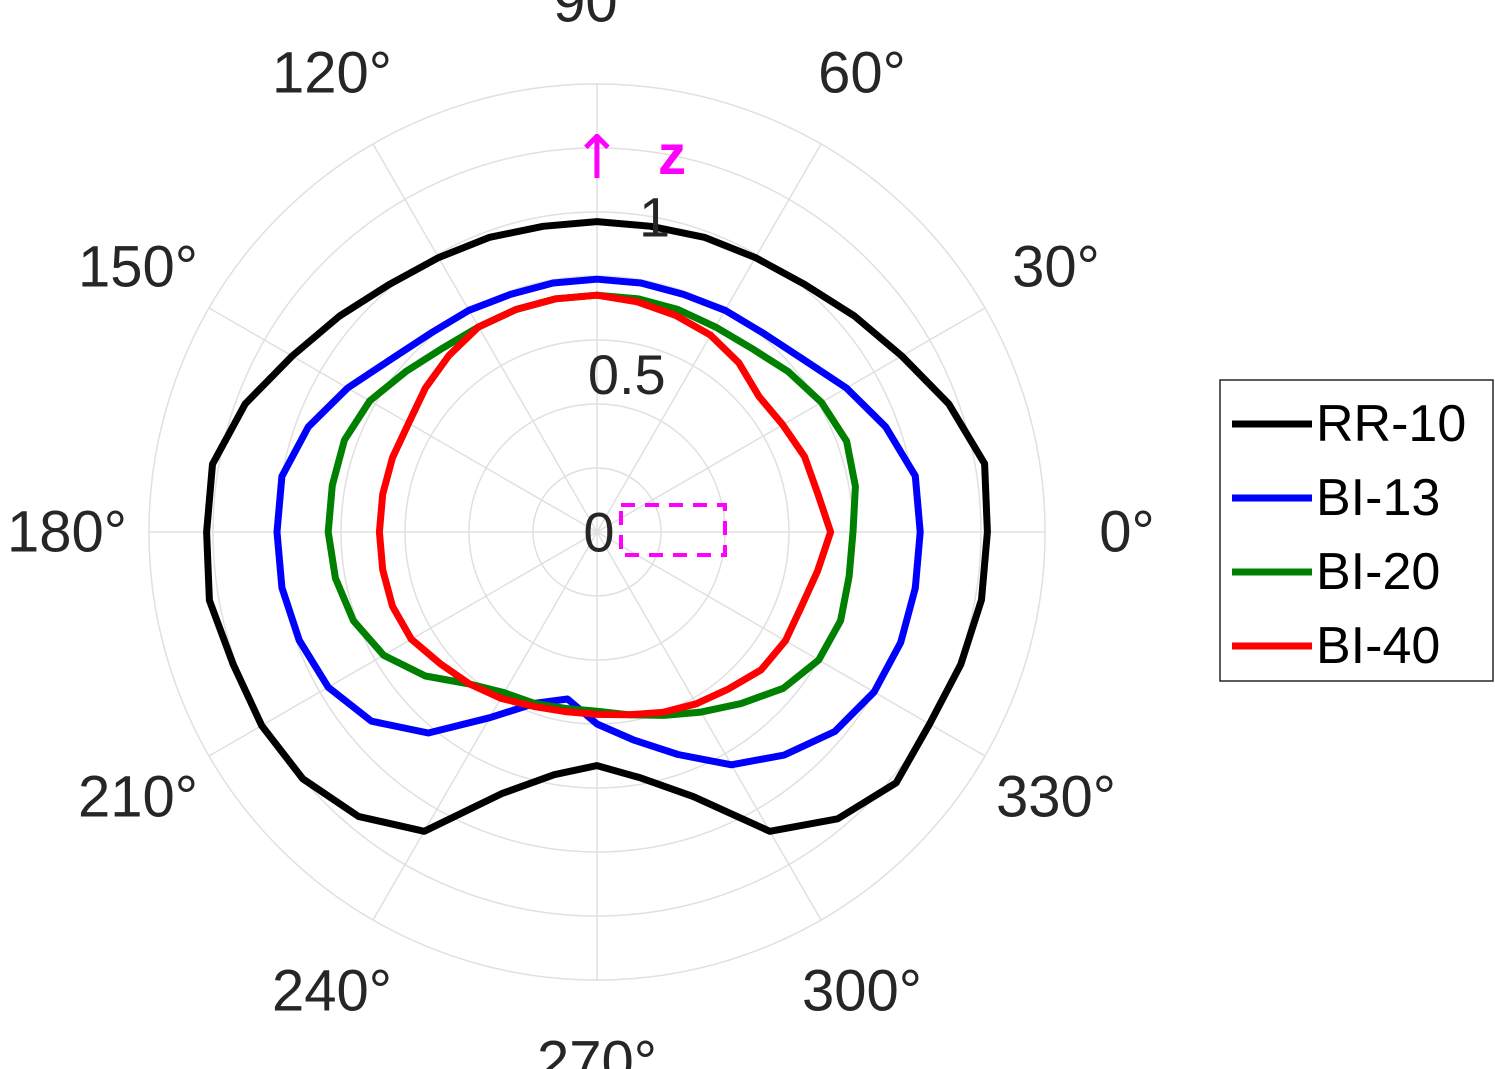  I want to click on z-annotation: ↑ z, so click(649, 340).